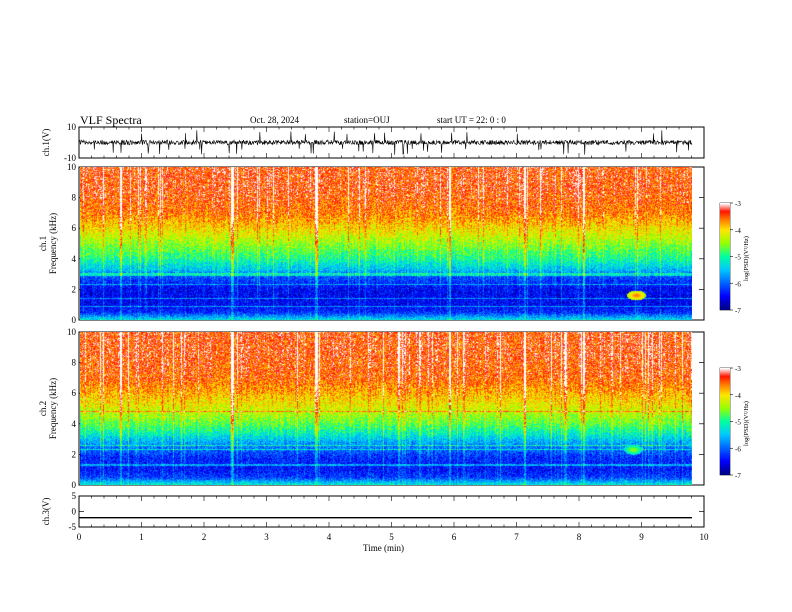 The width and height of the screenshot is (792, 612). What do you see at coordinates (738, 311) in the screenshot?
I see `ch1-colorbar-tick-label: -7` at bounding box center [738, 311].